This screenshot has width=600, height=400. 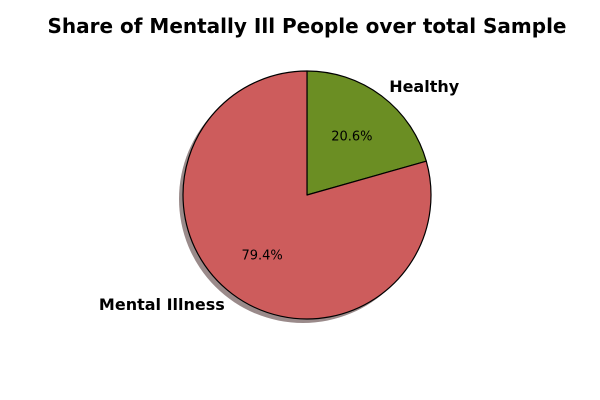 What do you see at coordinates (162, 304) in the screenshot?
I see `slice-label-mental-illness: Mental Illness` at bounding box center [162, 304].